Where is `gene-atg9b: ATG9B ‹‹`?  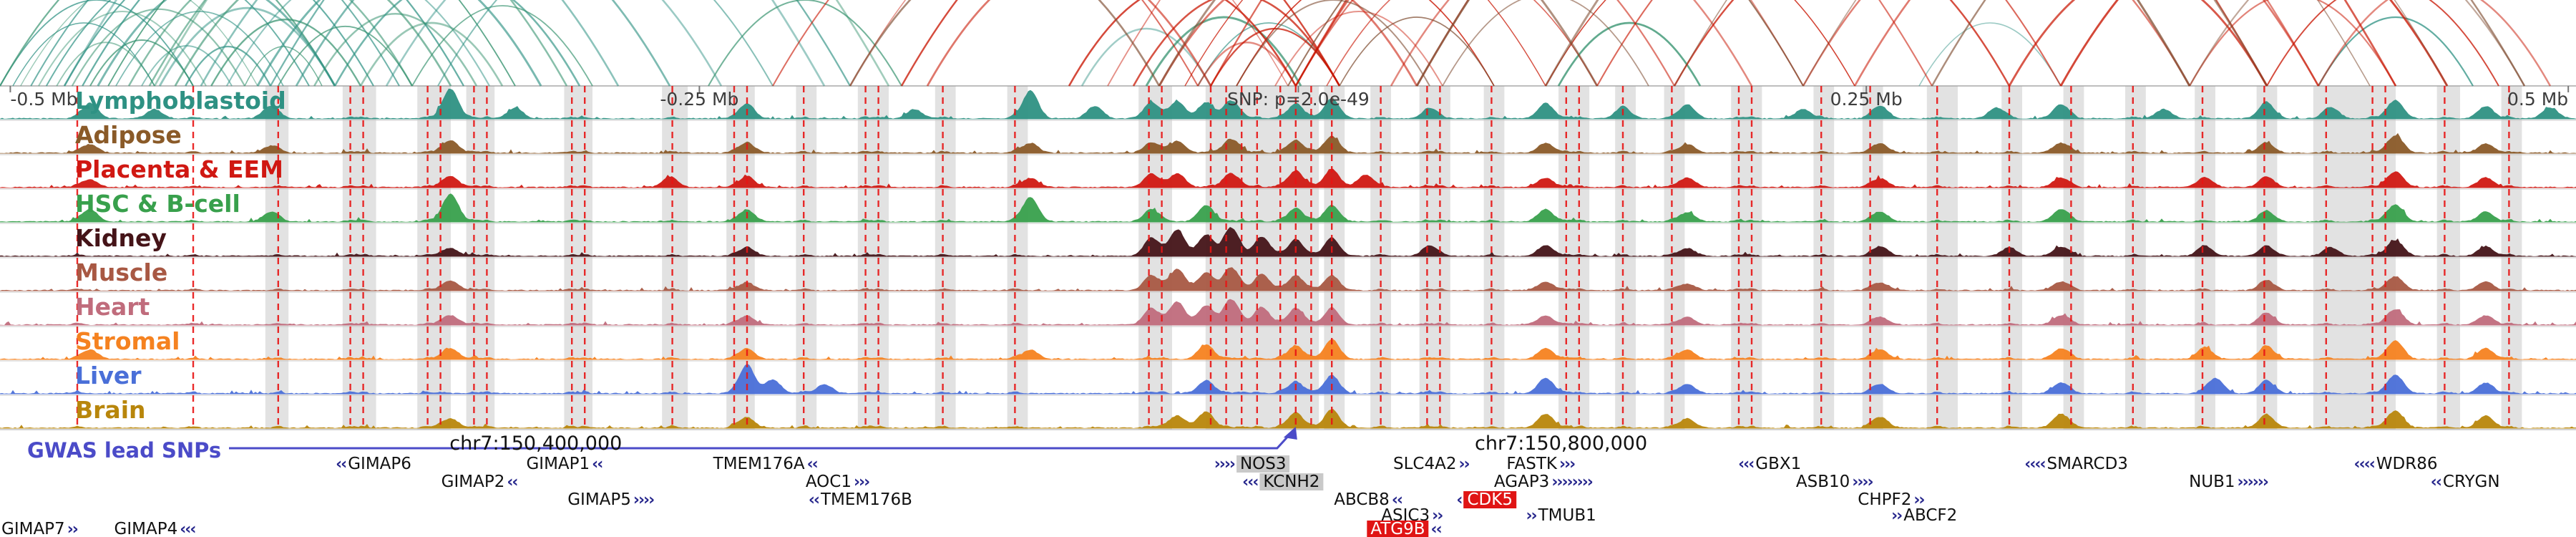 gene-atg9b: ATG9B ‹‹ is located at coordinates (1405, 529).